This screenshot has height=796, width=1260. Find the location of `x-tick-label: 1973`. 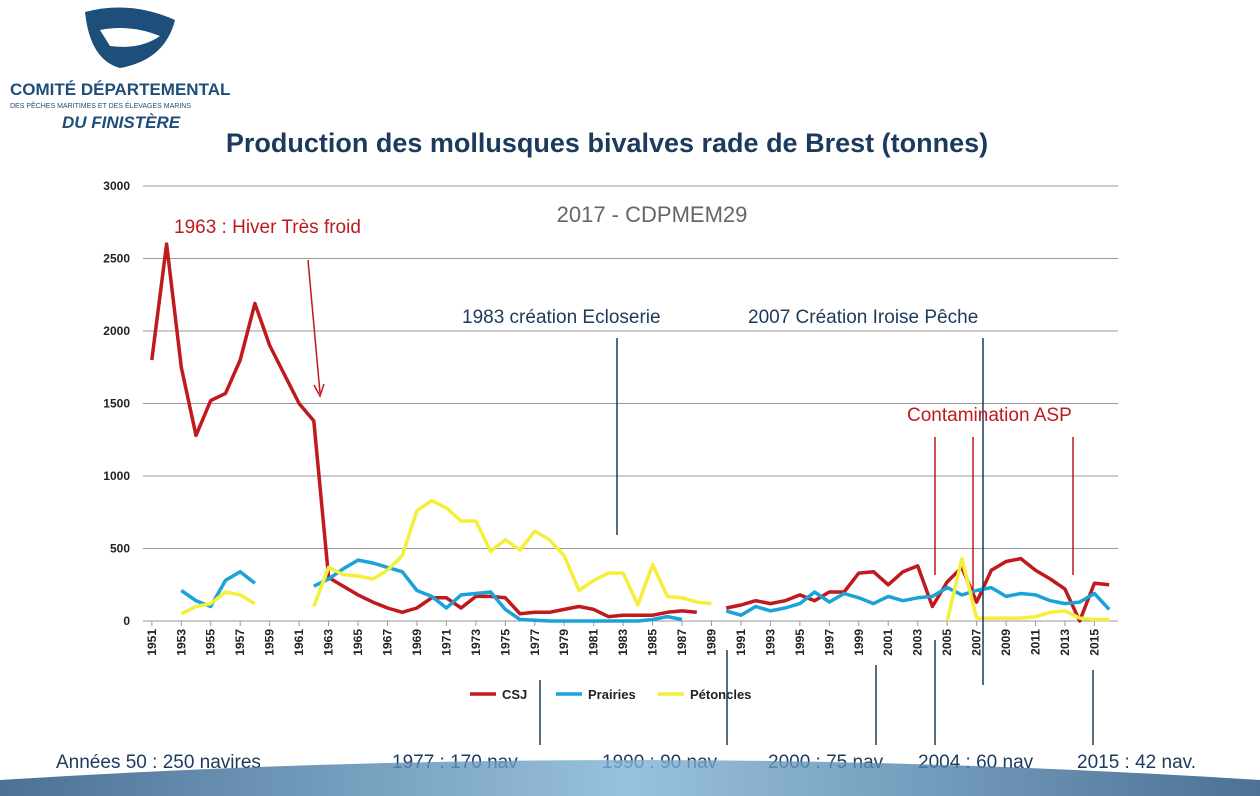

x-tick-label: 1973 is located at coordinates (476, 642).